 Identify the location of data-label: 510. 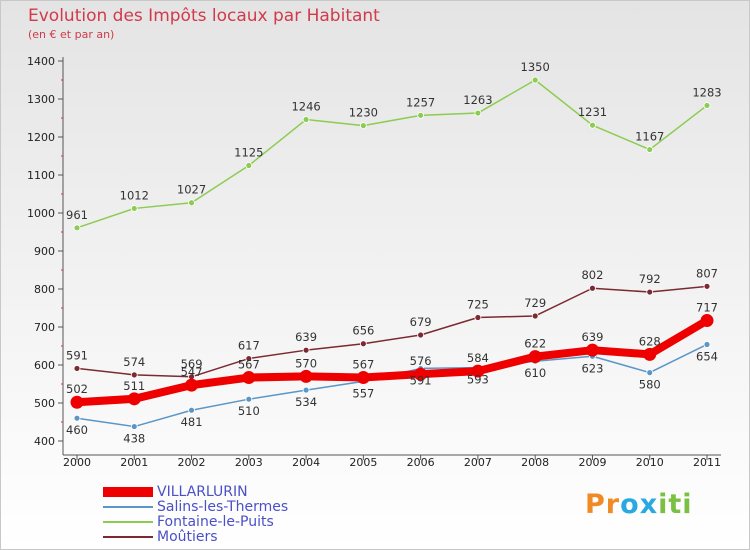
(249, 411).